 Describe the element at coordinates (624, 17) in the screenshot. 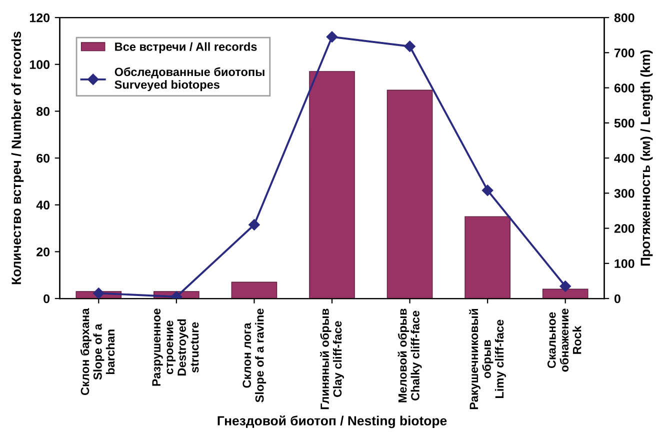

I see `y2-tick-label: 800` at that location.